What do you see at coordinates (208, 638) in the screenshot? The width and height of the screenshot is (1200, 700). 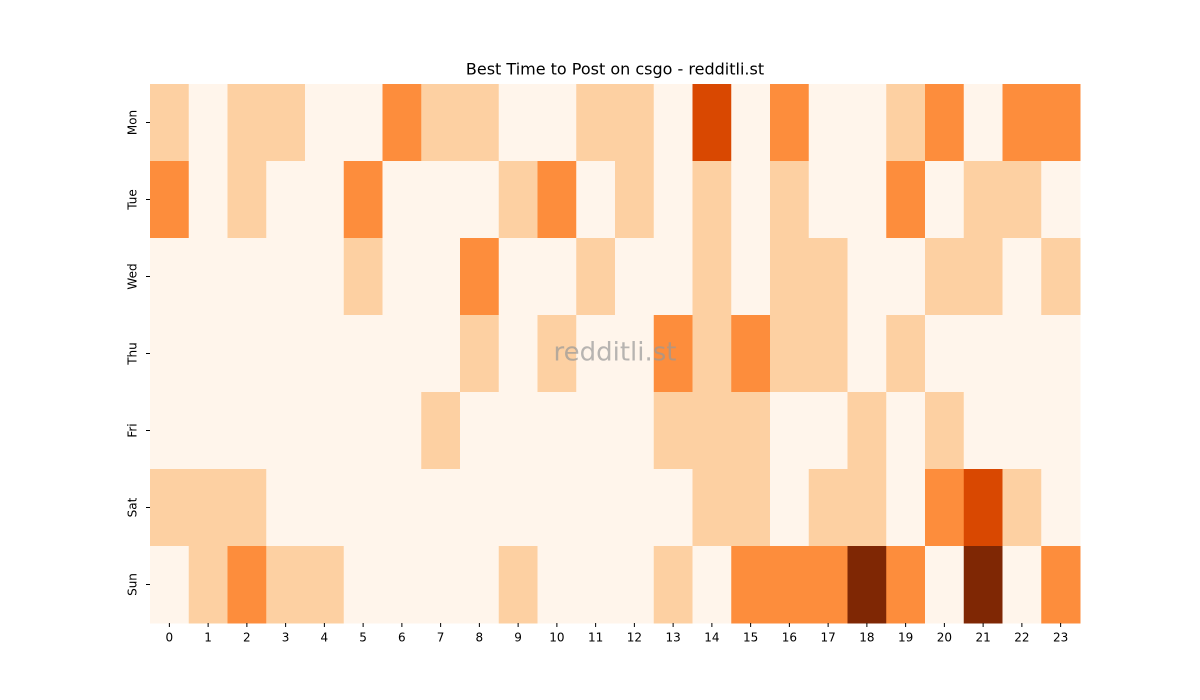 I see `x-tick-label: 1` at bounding box center [208, 638].